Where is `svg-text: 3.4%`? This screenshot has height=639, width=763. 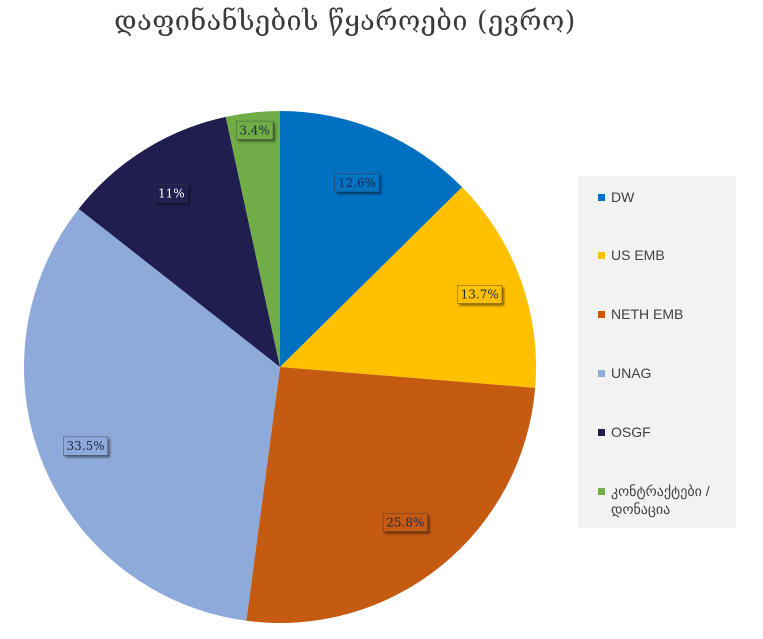
svg-text: 3.4% is located at coordinates (254, 130).